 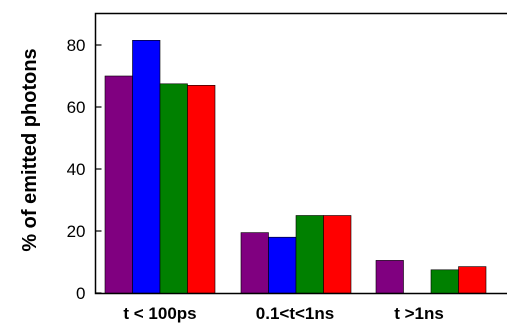 What do you see at coordinates (76, 45) in the screenshot?
I see `y-tick-label-4: 80` at bounding box center [76, 45].